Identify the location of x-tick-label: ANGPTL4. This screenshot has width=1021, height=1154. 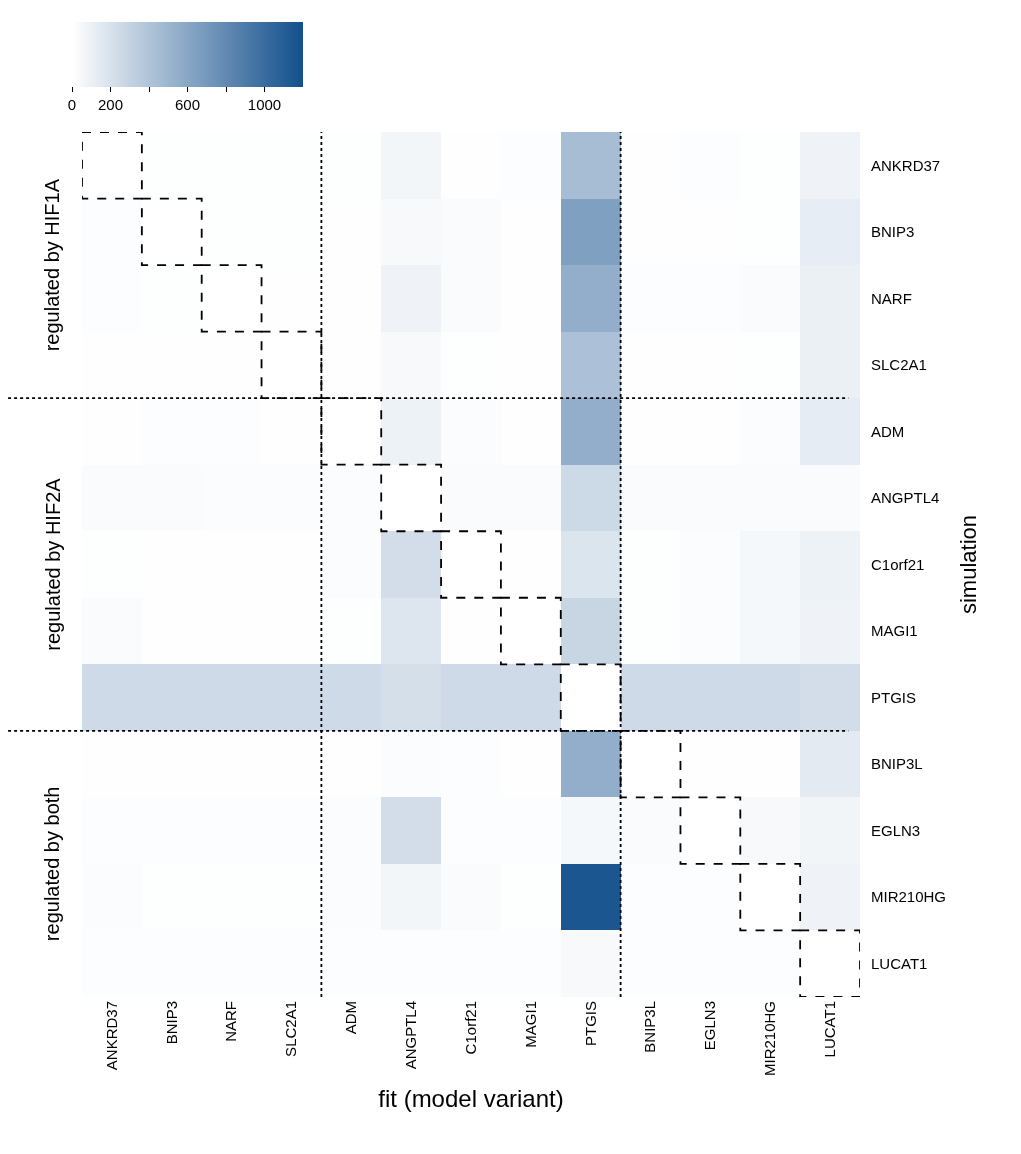
(411, 1035).